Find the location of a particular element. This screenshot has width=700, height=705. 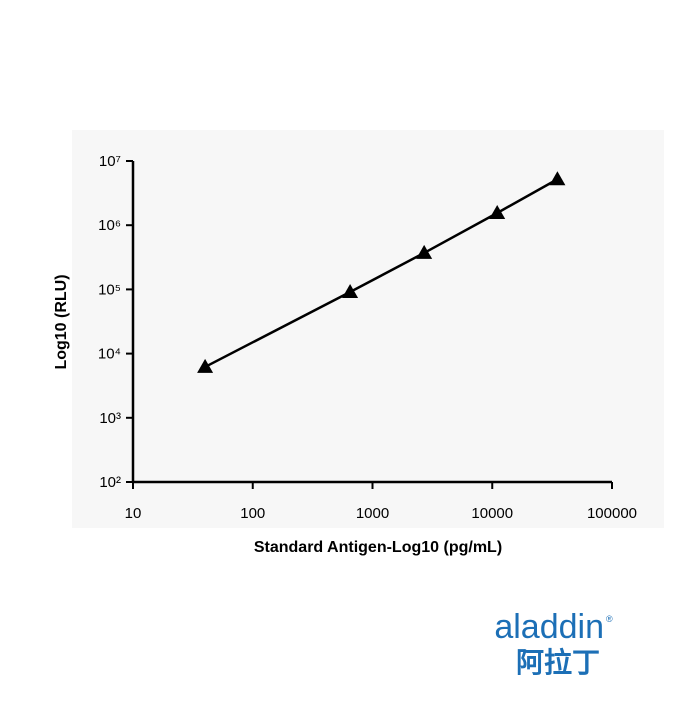

y-axis-label: Log10 (RLU) is located at coordinates (61, 321).